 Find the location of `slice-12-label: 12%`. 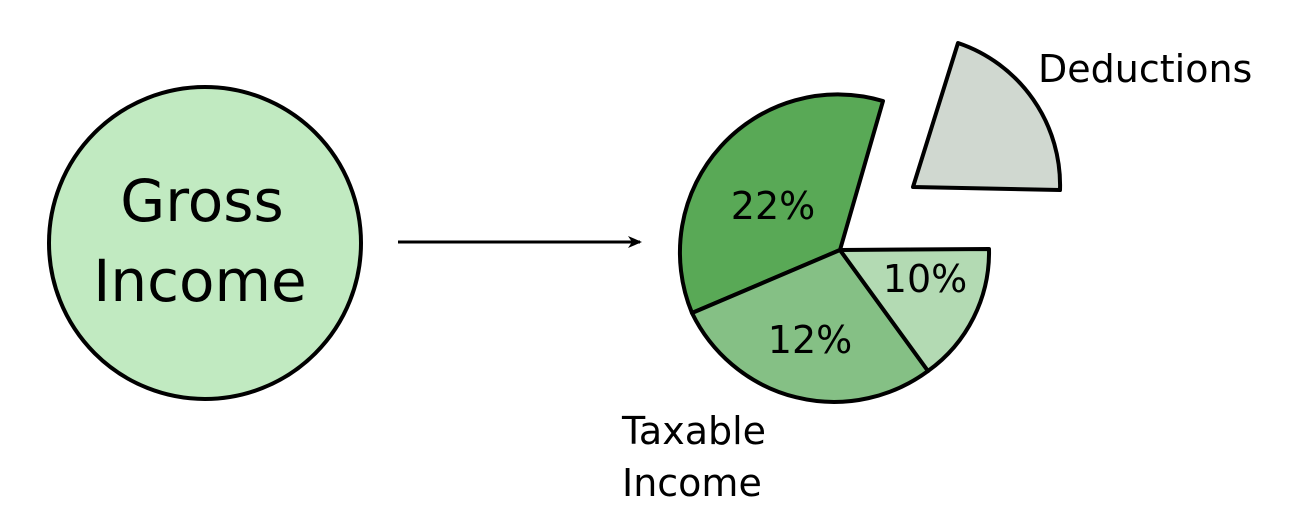

slice-12-label: 12% is located at coordinates (810, 340).